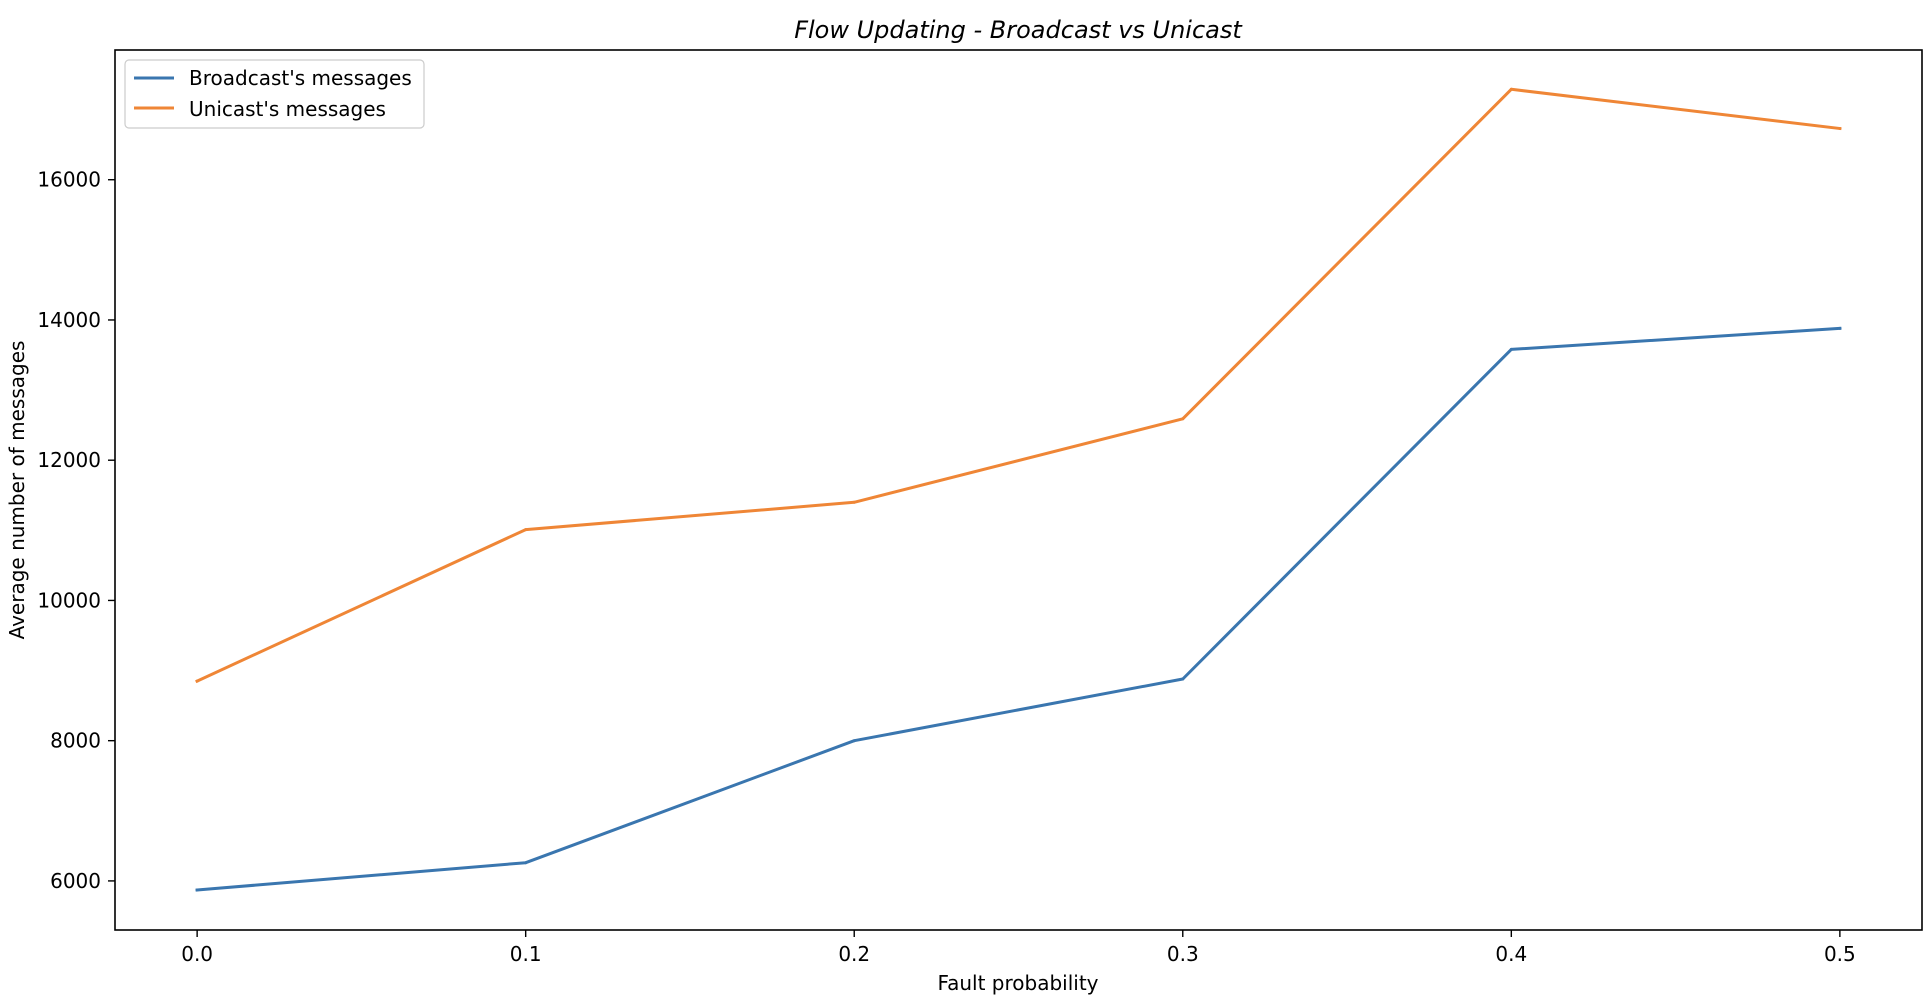 This screenshot has width=1930, height=1000. I want to click on legend-label-broadcast: Broadcast's messages, so click(300, 78).